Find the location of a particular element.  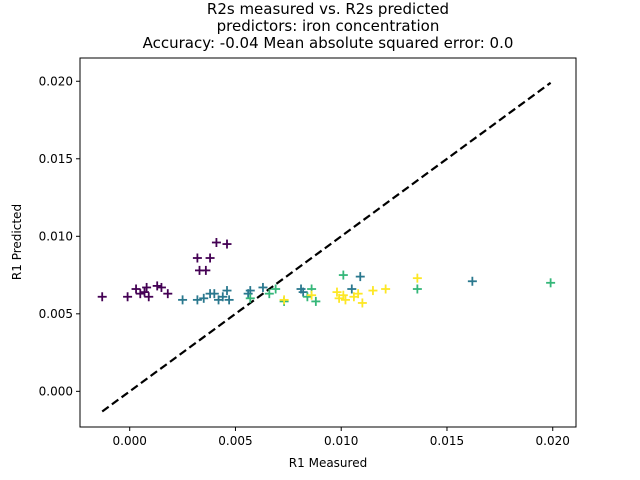

x-tick-label: 0.015 is located at coordinates (447, 441).